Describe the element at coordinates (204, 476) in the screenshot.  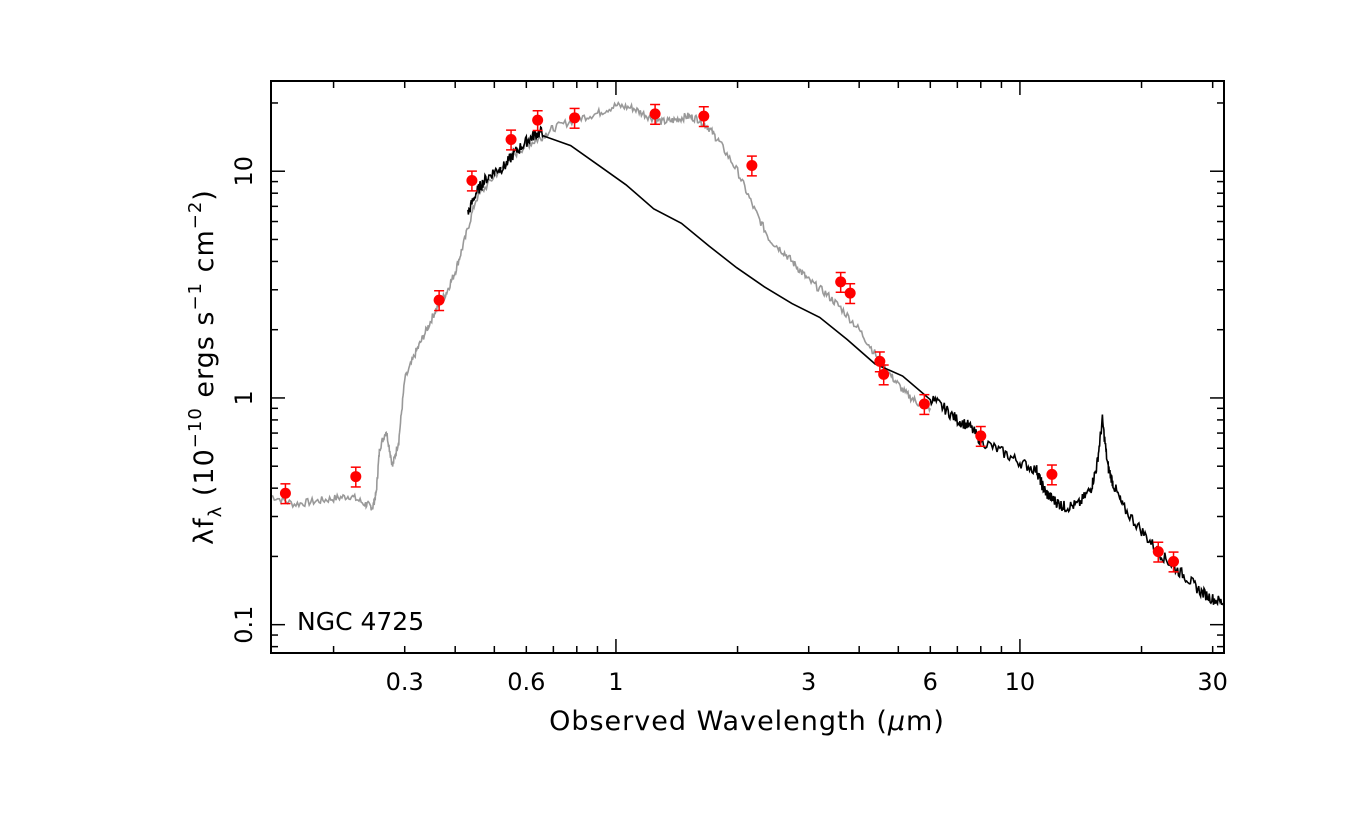
I see `y-axis-title-open: (10` at that location.